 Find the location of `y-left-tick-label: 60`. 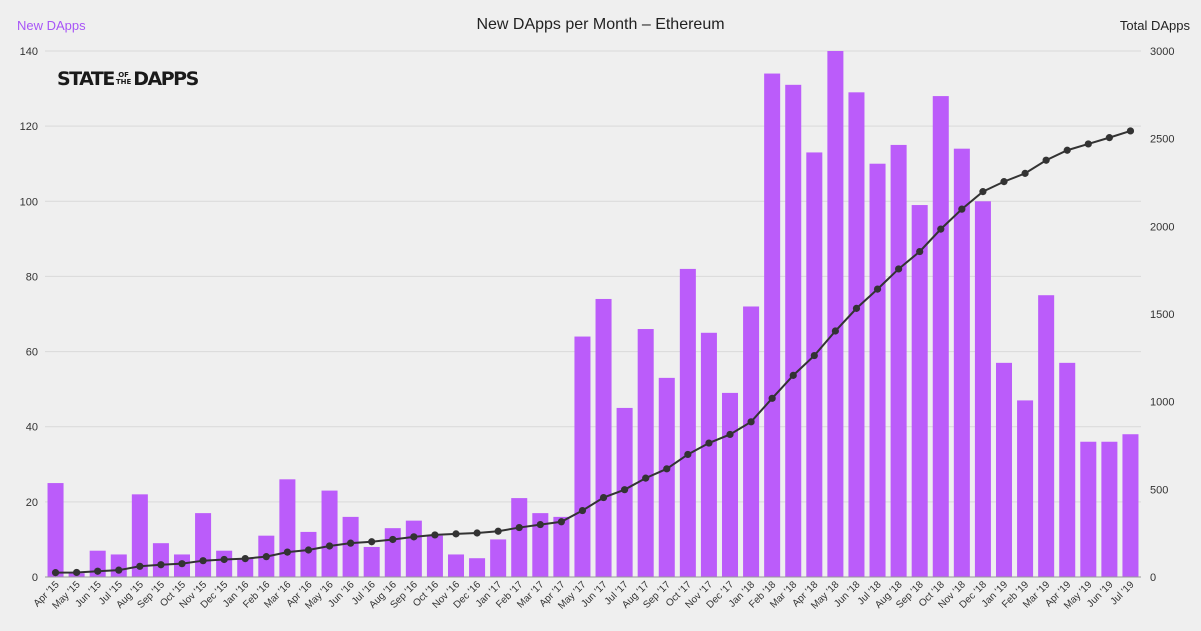

y-left-tick-label: 60 is located at coordinates (32, 353).